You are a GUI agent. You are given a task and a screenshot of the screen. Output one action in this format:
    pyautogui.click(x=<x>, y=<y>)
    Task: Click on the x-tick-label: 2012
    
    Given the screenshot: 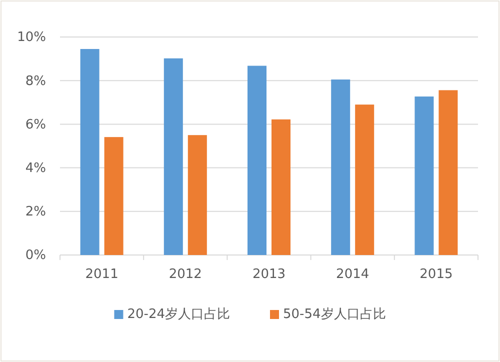 What is the action you would take?
    pyautogui.click(x=185, y=274)
    